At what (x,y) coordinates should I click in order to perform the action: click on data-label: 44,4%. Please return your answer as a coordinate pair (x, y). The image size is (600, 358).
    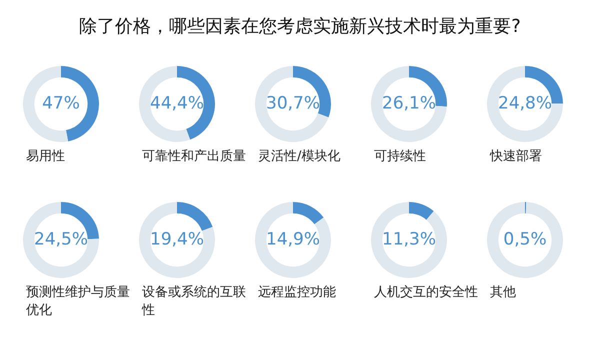
    Looking at the image, I should click on (177, 103).